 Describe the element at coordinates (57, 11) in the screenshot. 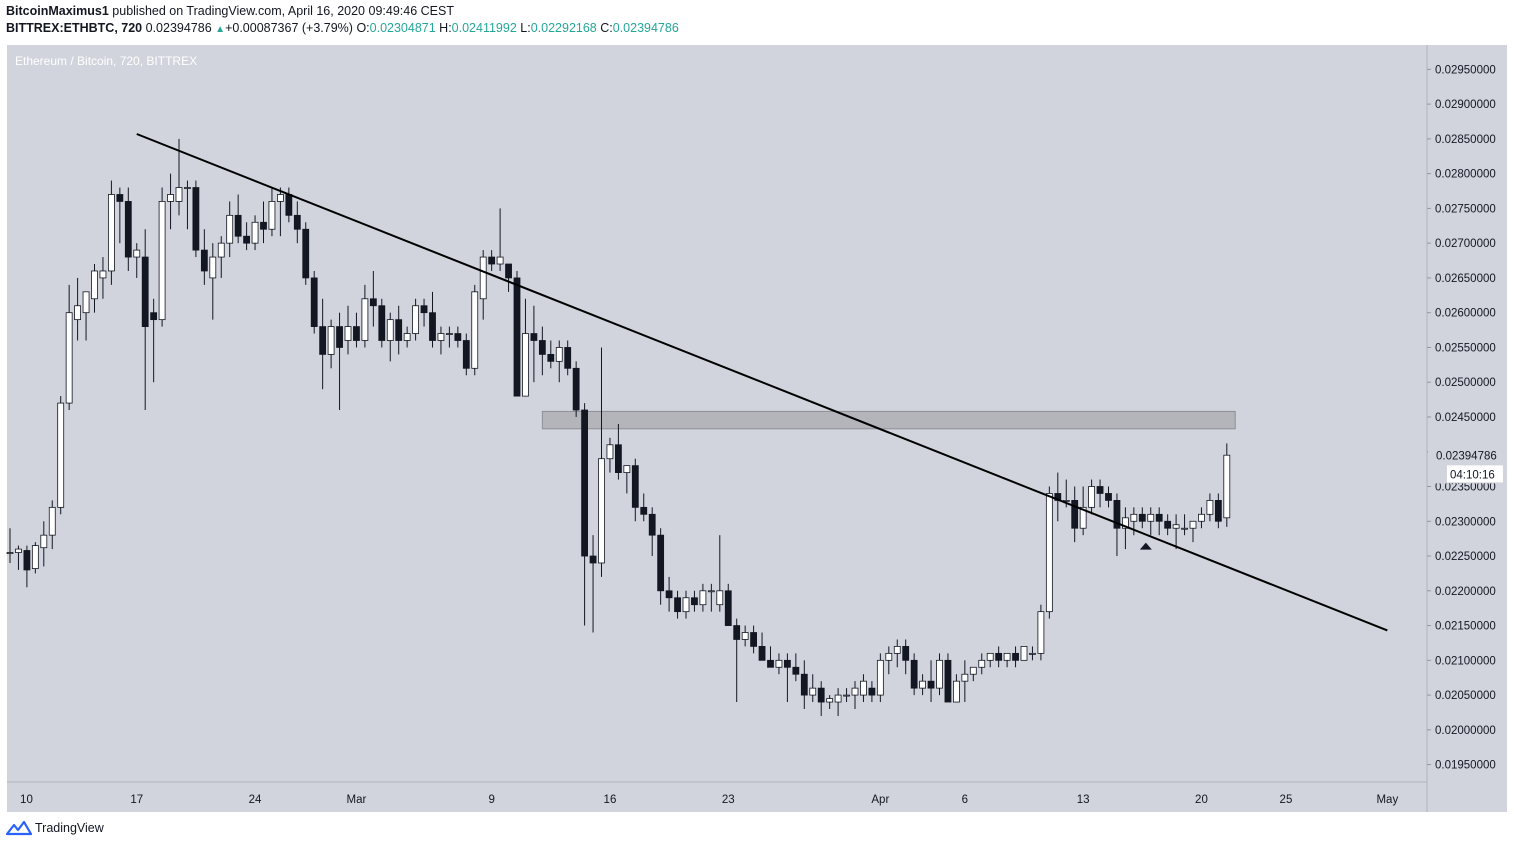

I see `author-name: BitcoinMaximus1` at that location.